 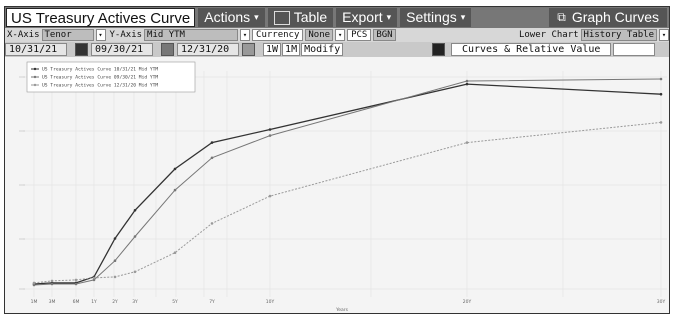 I want to click on export-menu: Export ▾, so click(x=367, y=17).